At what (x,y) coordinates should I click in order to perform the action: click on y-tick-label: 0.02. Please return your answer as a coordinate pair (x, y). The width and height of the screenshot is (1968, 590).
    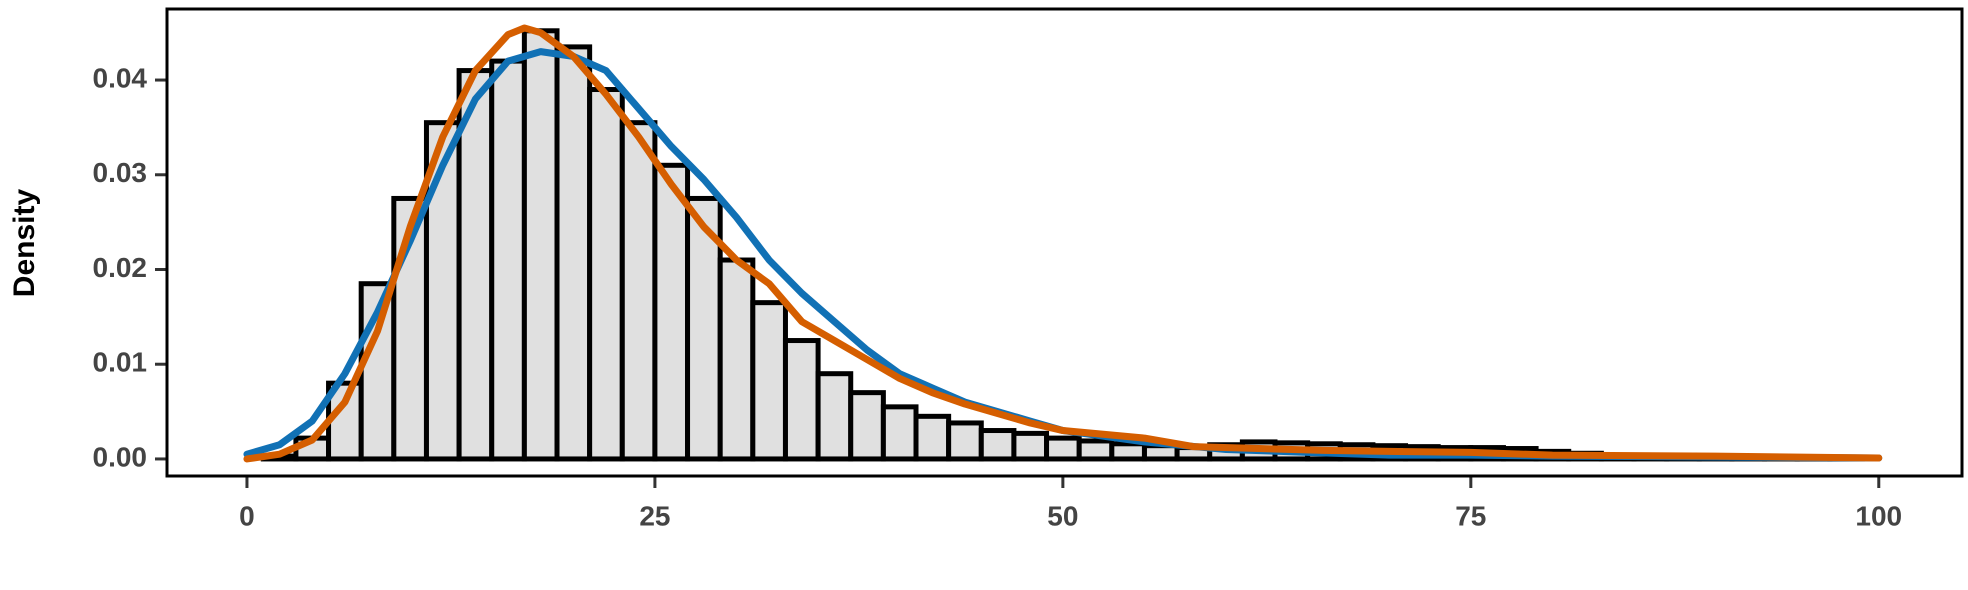
    Looking at the image, I should click on (120, 267).